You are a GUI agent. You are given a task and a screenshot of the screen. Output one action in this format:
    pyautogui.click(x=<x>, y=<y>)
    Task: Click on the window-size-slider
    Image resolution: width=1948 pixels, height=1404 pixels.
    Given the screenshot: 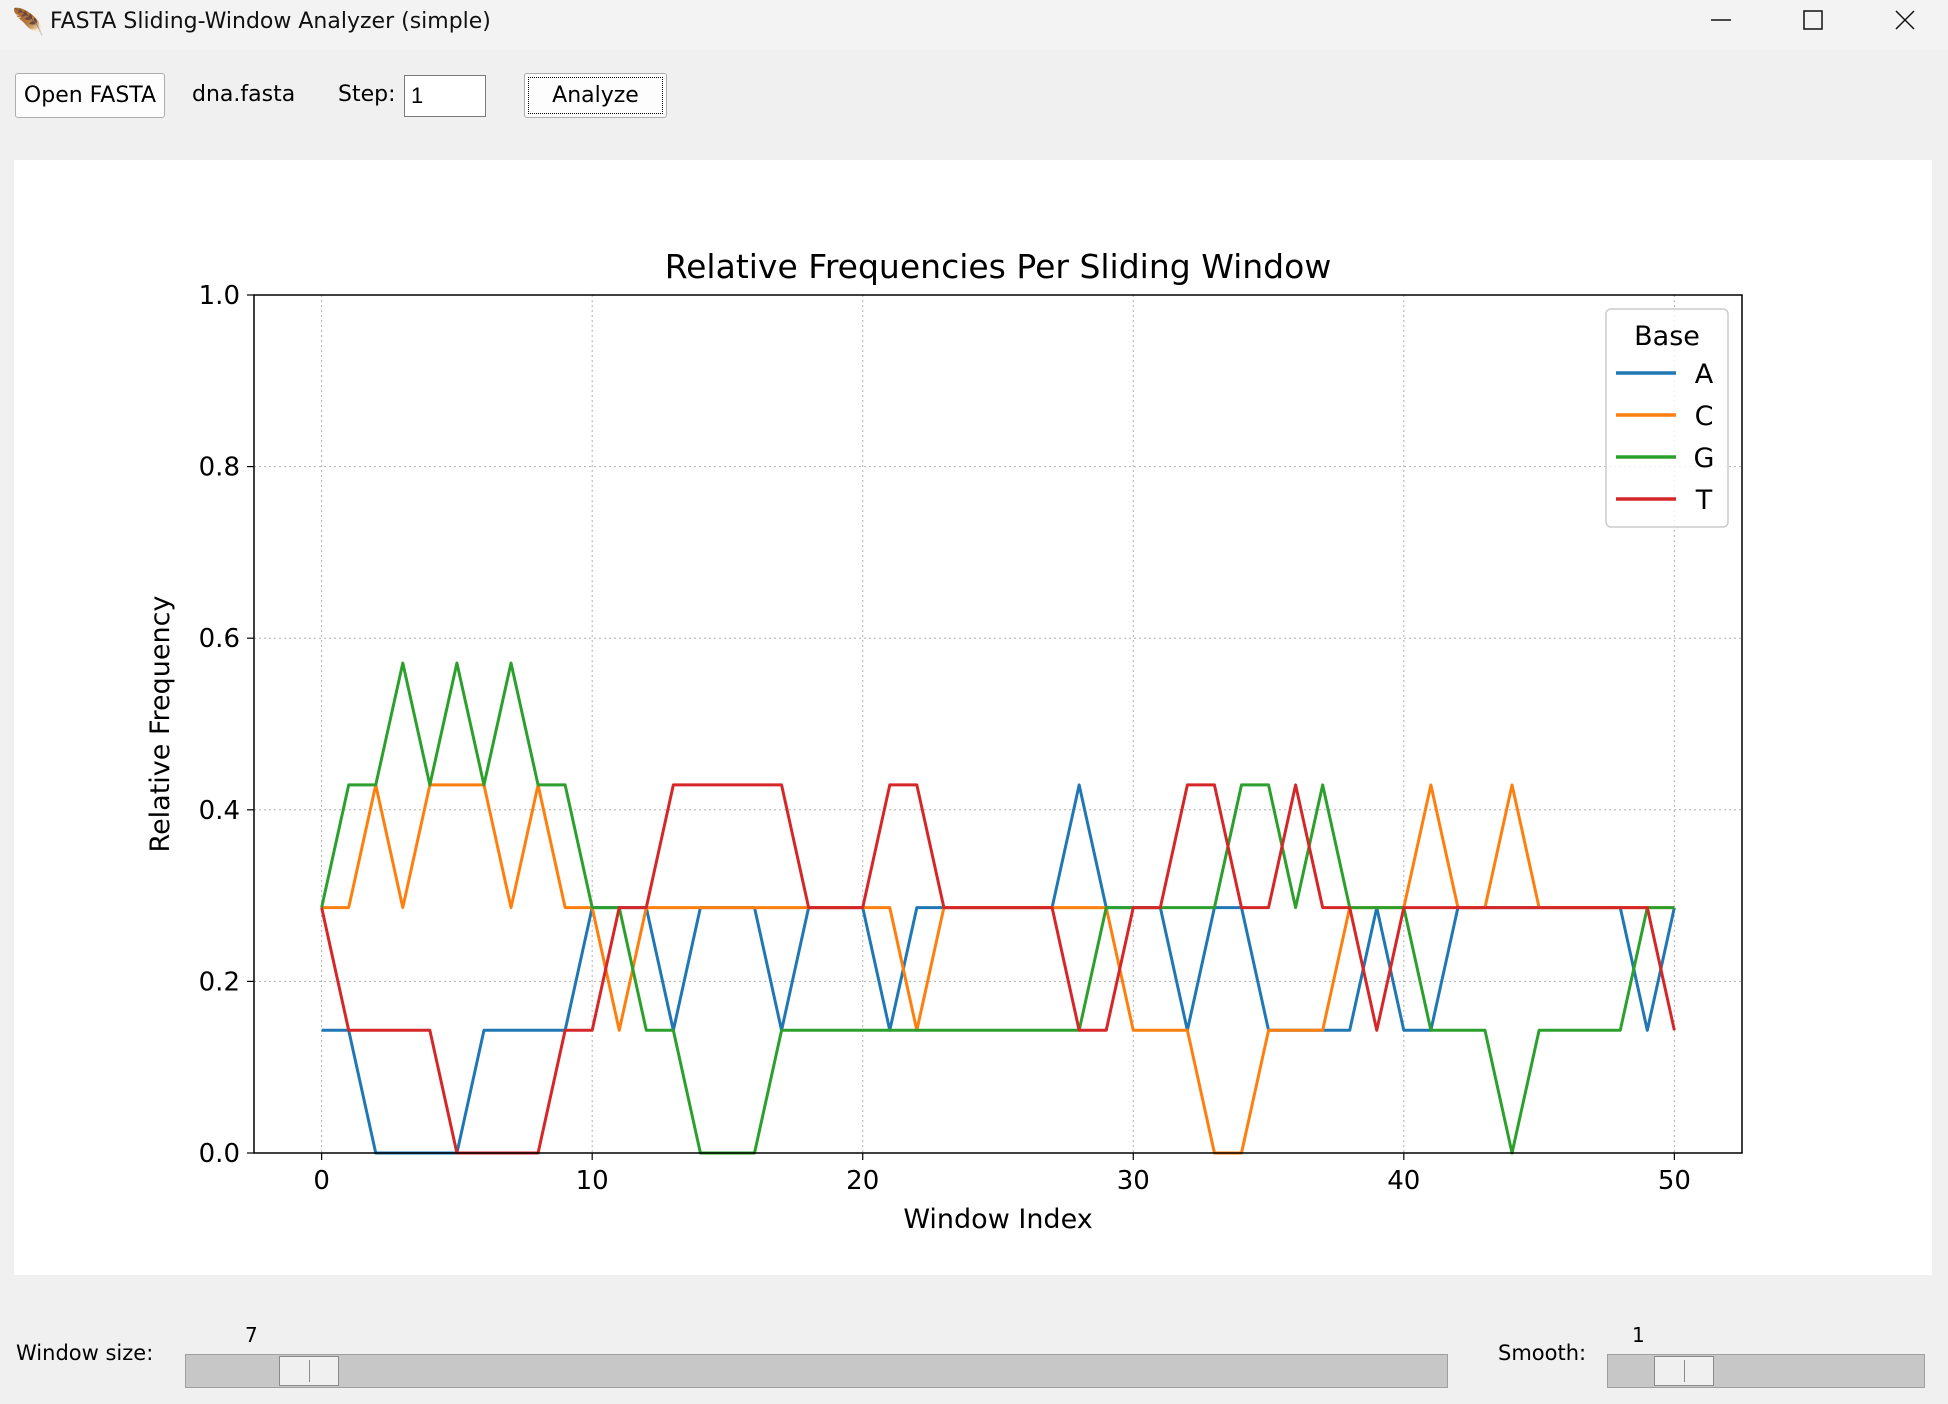 What is the action you would take?
    pyautogui.click(x=816, y=1371)
    